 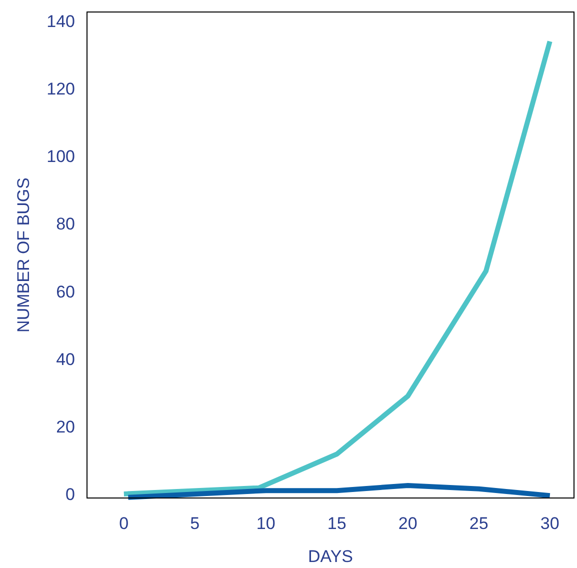 What do you see at coordinates (408, 523) in the screenshot?
I see `x-tick-label: 20` at bounding box center [408, 523].